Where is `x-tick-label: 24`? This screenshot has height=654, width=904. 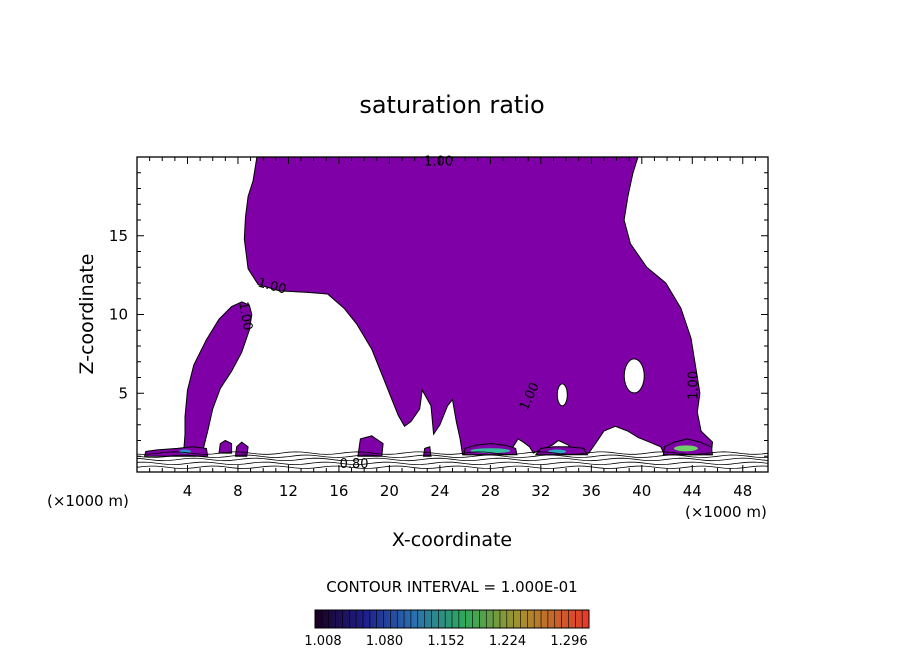 x-tick-label: 24 is located at coordinates (439, 491).